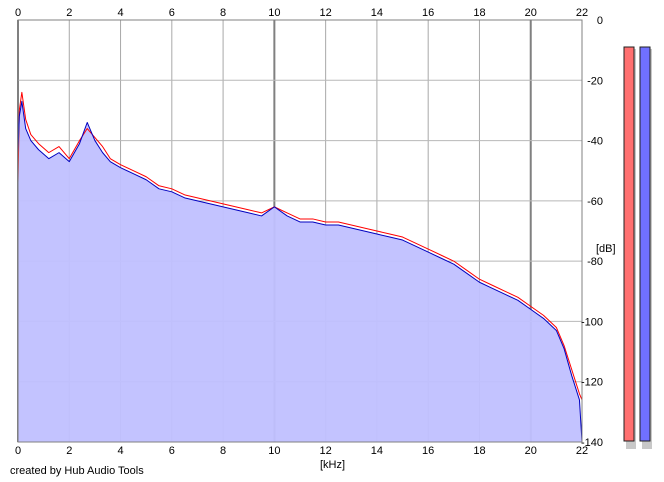 The height and width of the screenshot is (482, 664). I want to click on x-tick-label-top: 2, so click(69, 13).